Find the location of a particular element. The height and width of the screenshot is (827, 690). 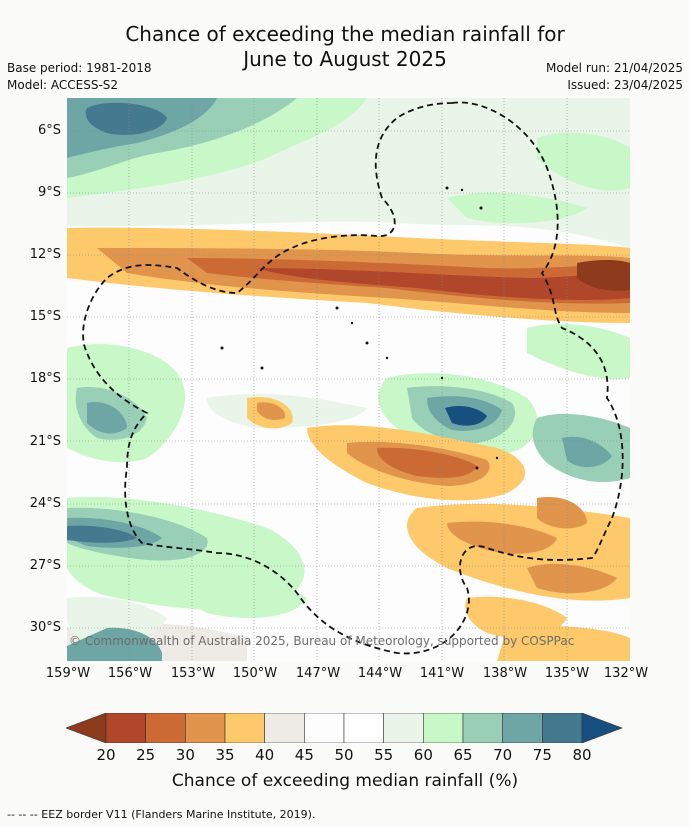

lon-label-132w: 132°W is located at coordinates (626, 673).